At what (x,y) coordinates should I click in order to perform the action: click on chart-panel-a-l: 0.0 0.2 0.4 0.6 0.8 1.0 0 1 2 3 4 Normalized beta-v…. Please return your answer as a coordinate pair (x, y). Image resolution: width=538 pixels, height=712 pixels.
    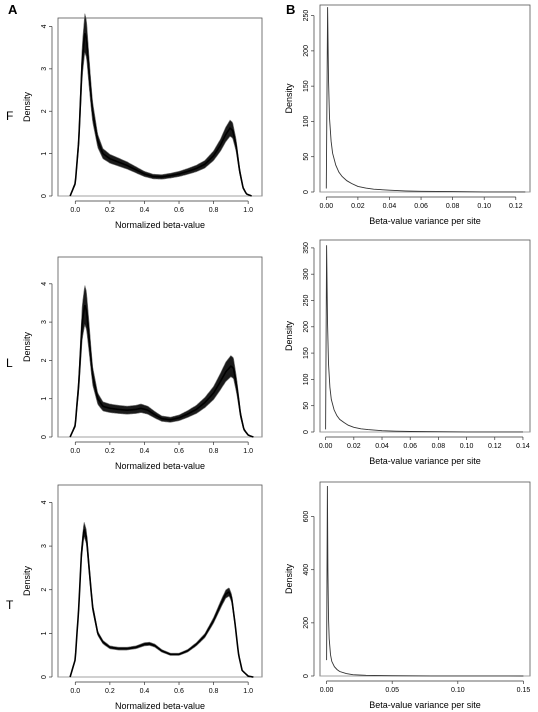
    Looking at the image, I should click on (142, 363).